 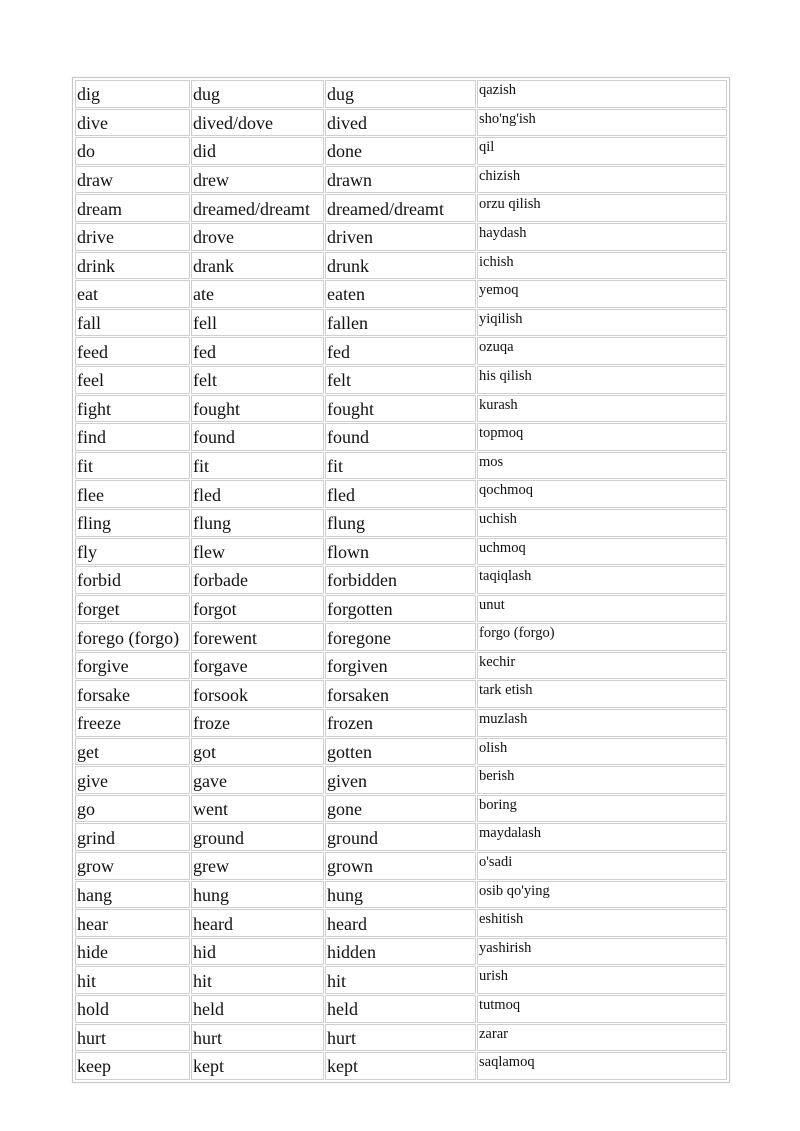 I want to click on past-participle-cell: frozen, so click(x=400, y=723).